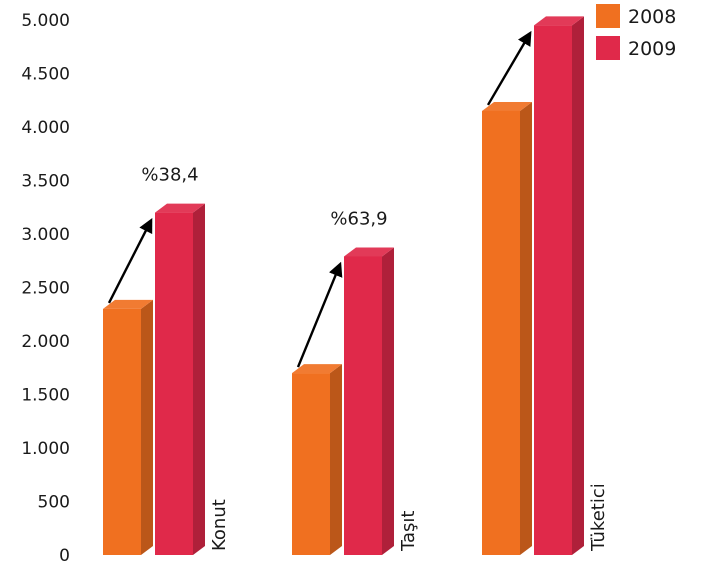  I want to click on growth-label: %63,9, so click(358, 218).